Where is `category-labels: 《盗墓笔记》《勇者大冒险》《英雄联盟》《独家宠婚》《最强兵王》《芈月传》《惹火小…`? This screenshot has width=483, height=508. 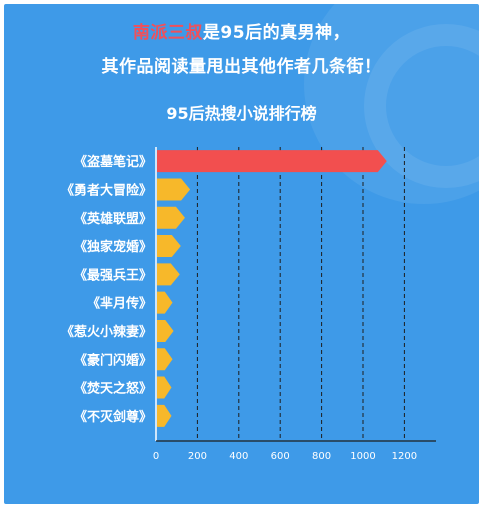
category-labels: 《盗墓笔记》《勇者大冒险》《英雄联盟》《独家宠婚》《最强兵王》《芈月传》《惹火小… is located at coordinates (106, 289).